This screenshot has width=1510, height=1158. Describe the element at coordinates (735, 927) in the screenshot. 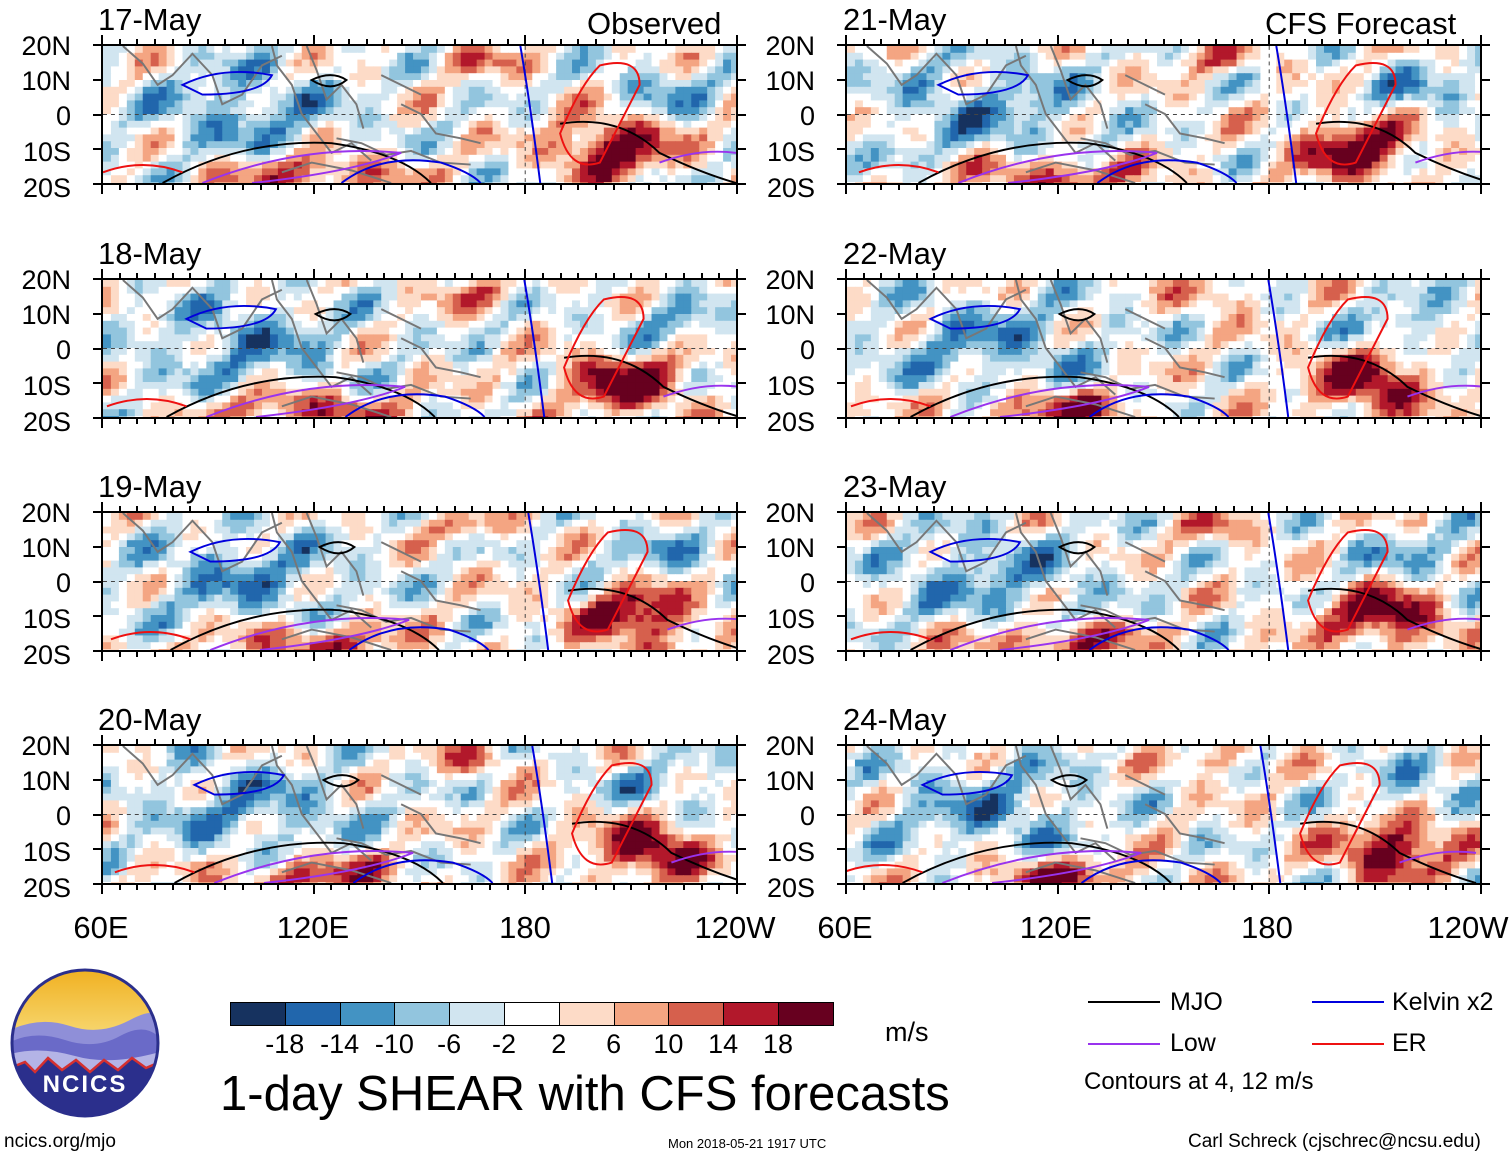

I see `lon-label-120w: 120W` at that location.